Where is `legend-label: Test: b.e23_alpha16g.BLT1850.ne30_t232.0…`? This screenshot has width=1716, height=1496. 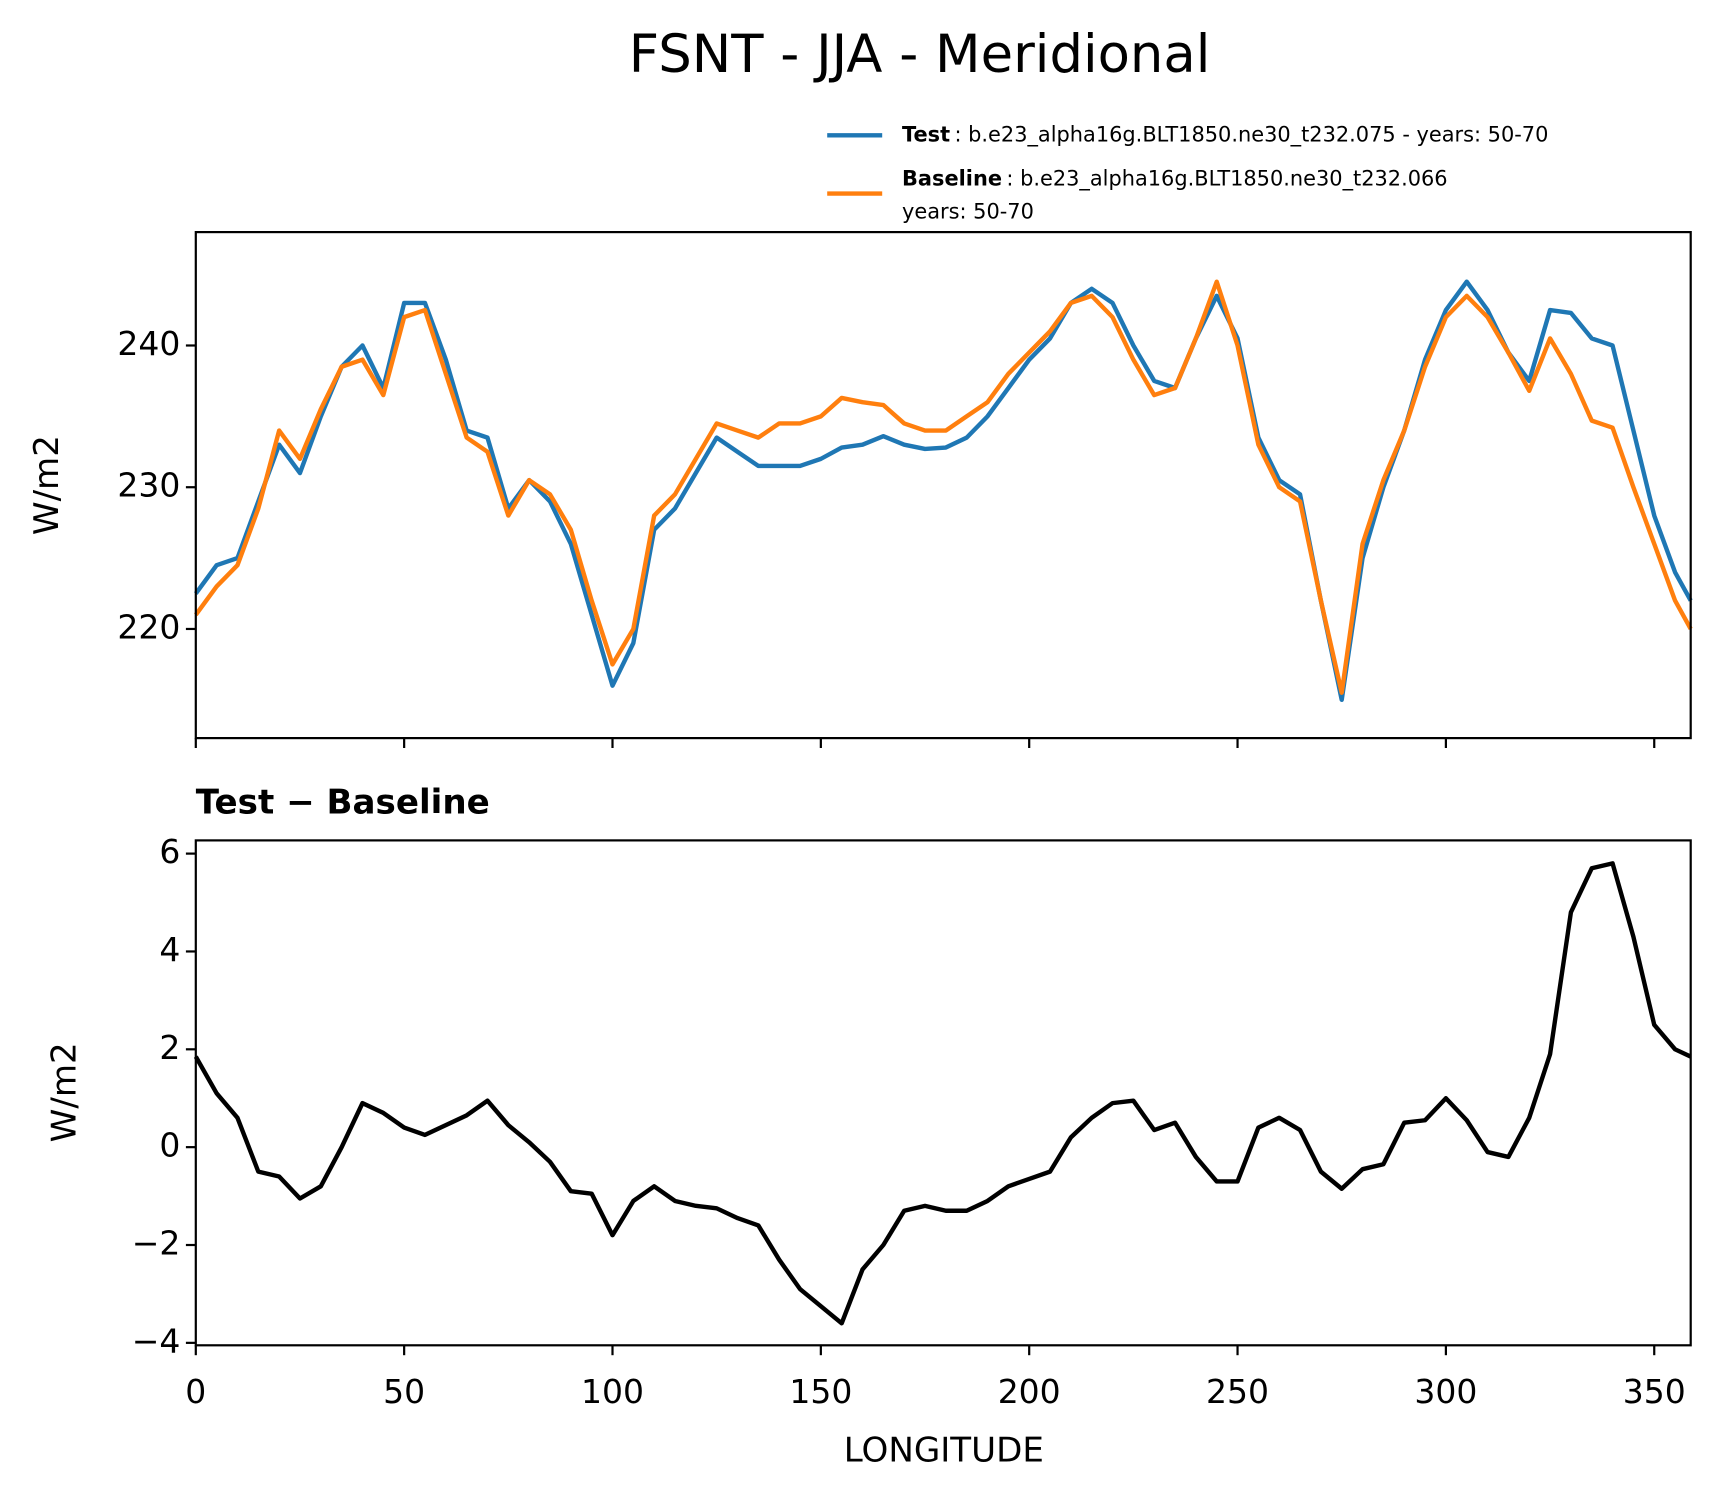
legend-label: Test: b.e23_alpha16g.BLT1850.ne30_t232.0… is located at coordinates (1225, 134).